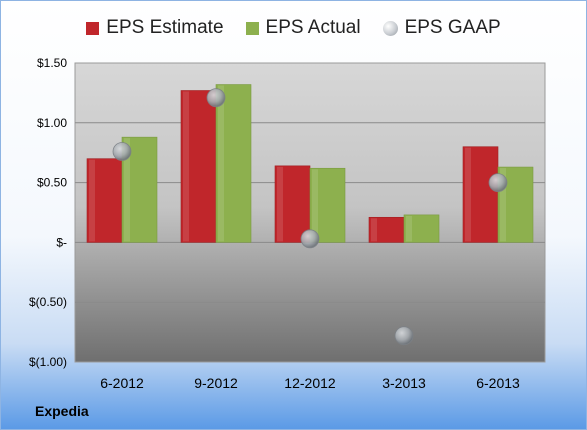 This screenshot has width=587, height=430. What do you see at coordinates (52, 183) in the screenshot?
I see `y-tick-label: $0.50` at bounding box center [52, 183].